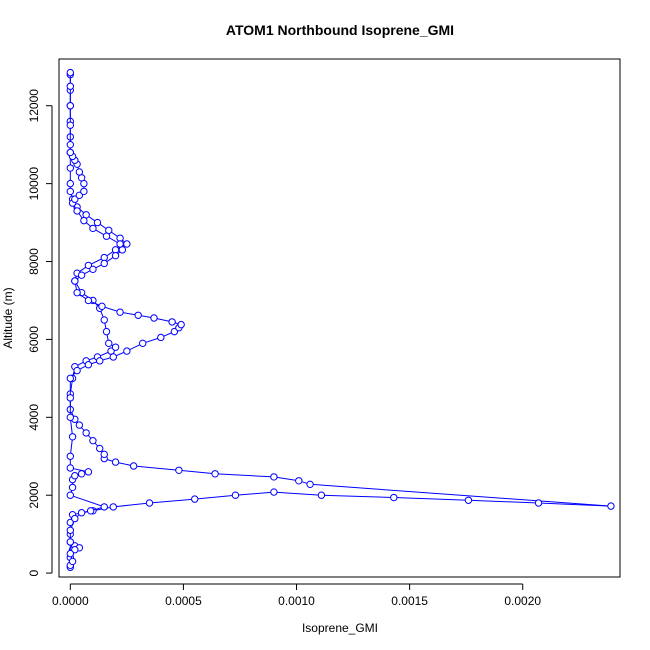 This screenshot has height=650, width=650. I want to click on y-tick-label: 0, so click(34, 572).